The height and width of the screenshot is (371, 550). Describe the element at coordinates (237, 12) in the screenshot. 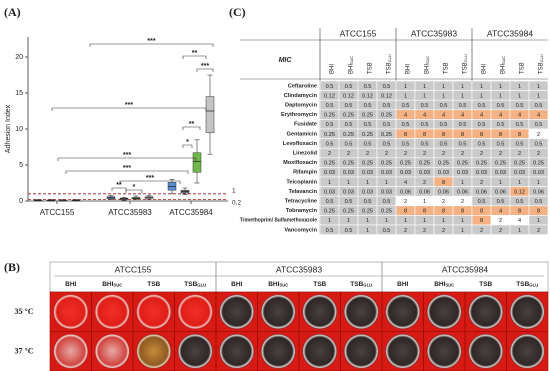

I see `panel-label: (C)` at that location.